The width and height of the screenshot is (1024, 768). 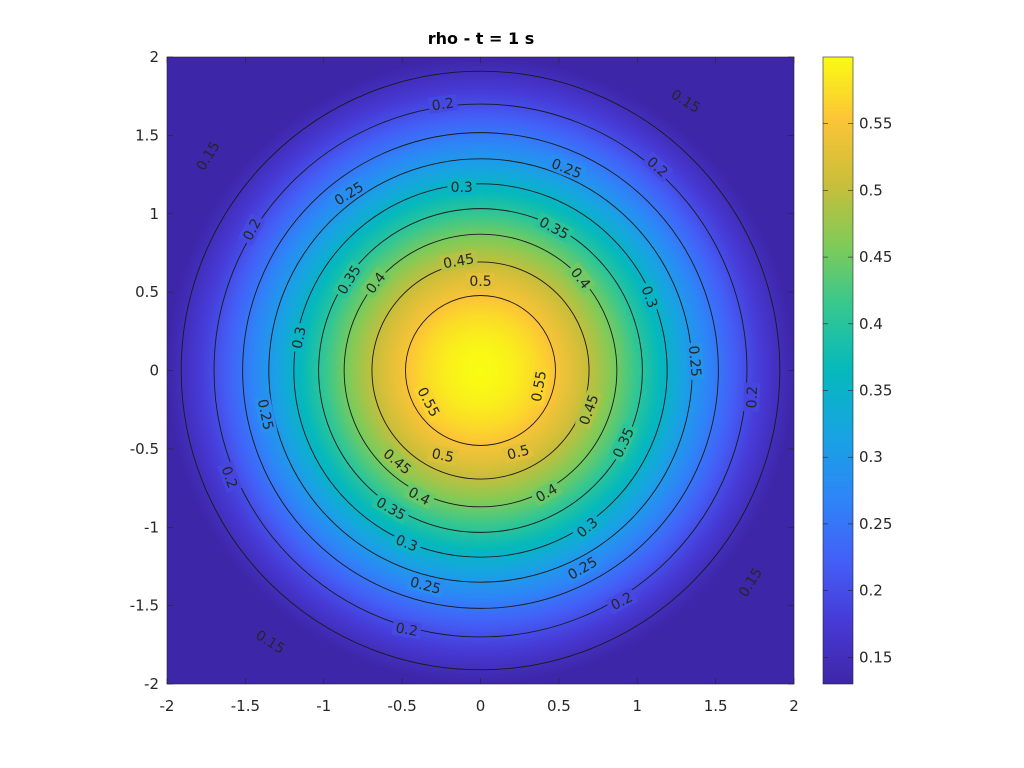 I want to click on colorbar-tick-label: 0.4, so click(x=871, y=324).